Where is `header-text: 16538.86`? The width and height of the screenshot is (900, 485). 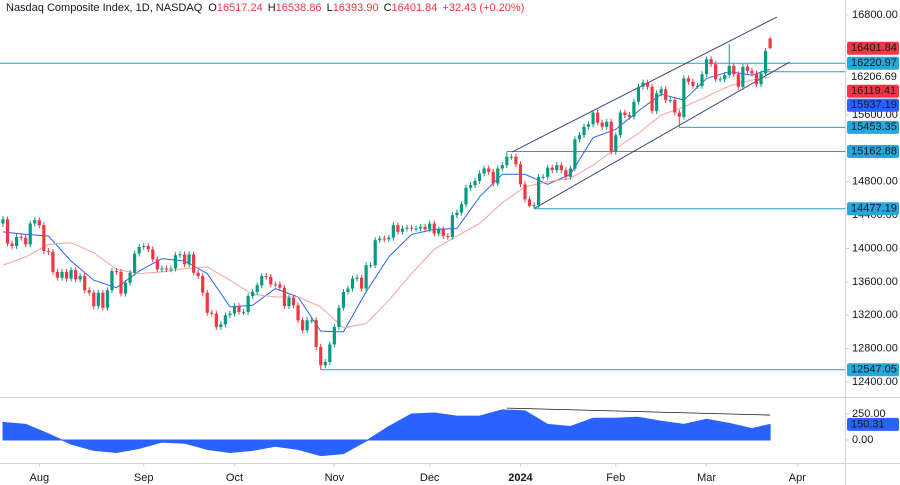 header-text: 16538.86 is located at coordinates (298, 8).